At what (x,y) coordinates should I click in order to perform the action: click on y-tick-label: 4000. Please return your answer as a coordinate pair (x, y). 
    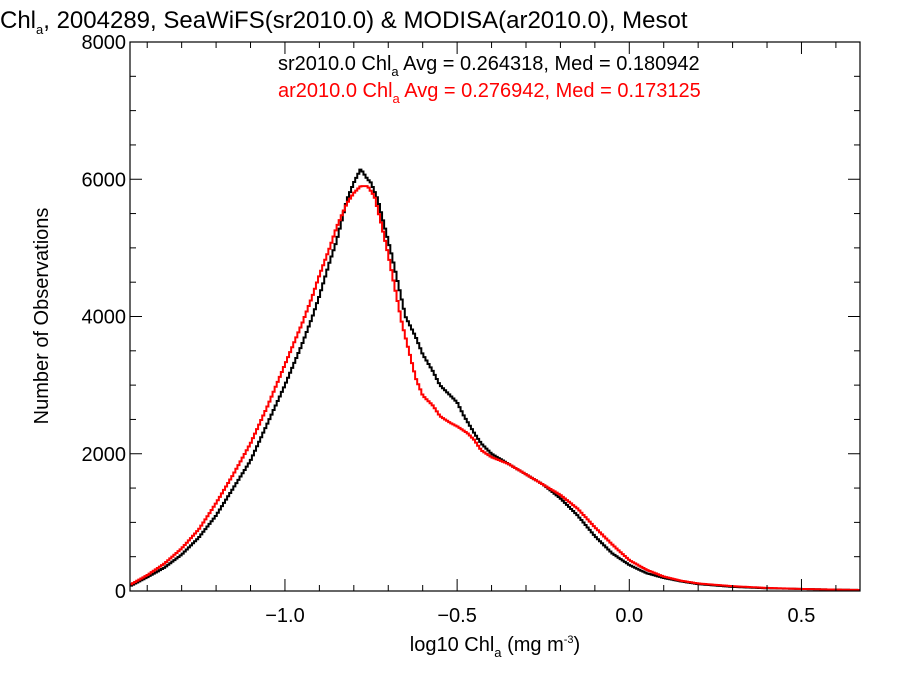
    Looking at the image, I should click on (104, 318).